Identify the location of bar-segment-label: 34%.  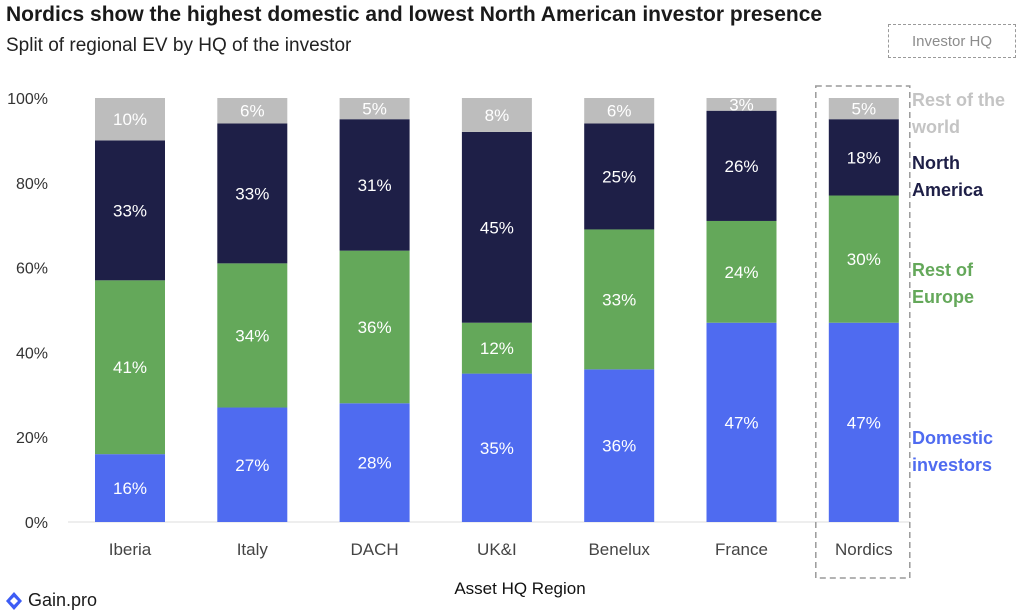
(252, 335).